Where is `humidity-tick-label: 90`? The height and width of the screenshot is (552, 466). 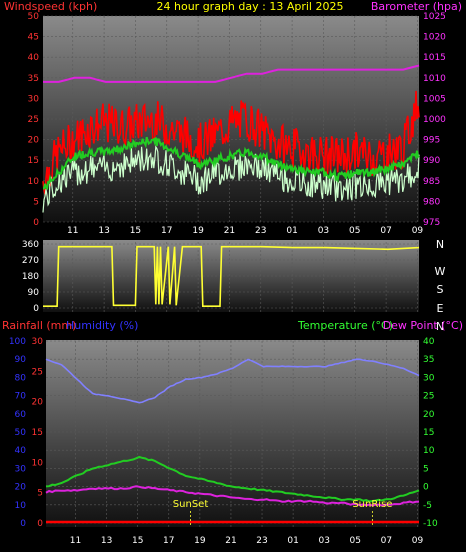
humidity-tick-label: 90 is located at coordinates (21, 360).